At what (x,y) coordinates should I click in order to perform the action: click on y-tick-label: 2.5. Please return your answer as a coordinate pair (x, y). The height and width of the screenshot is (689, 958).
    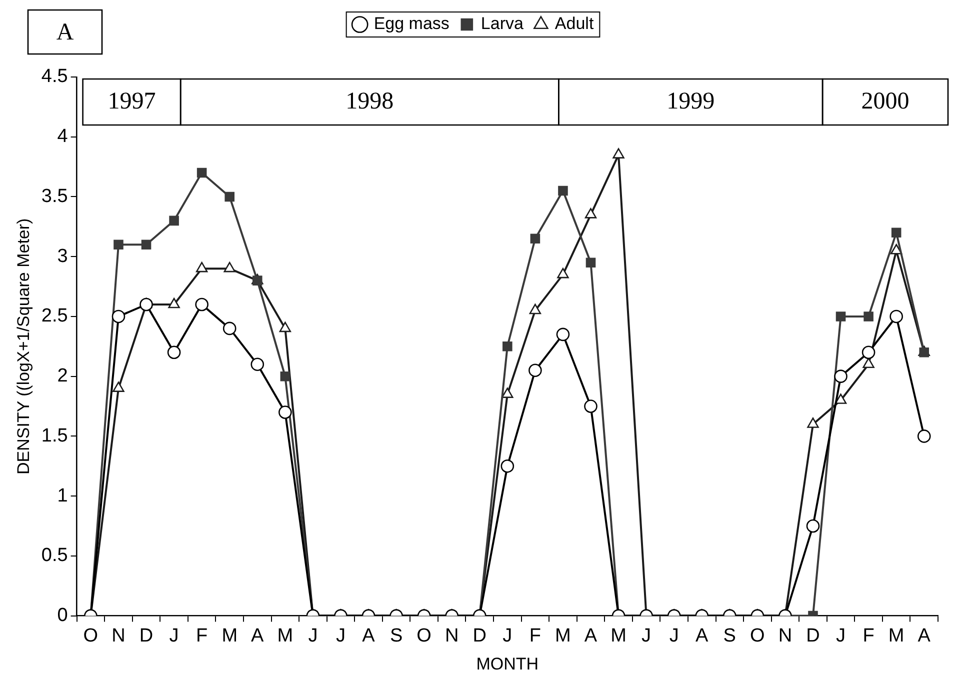
    Looking at the image, I should click on (54, 316).